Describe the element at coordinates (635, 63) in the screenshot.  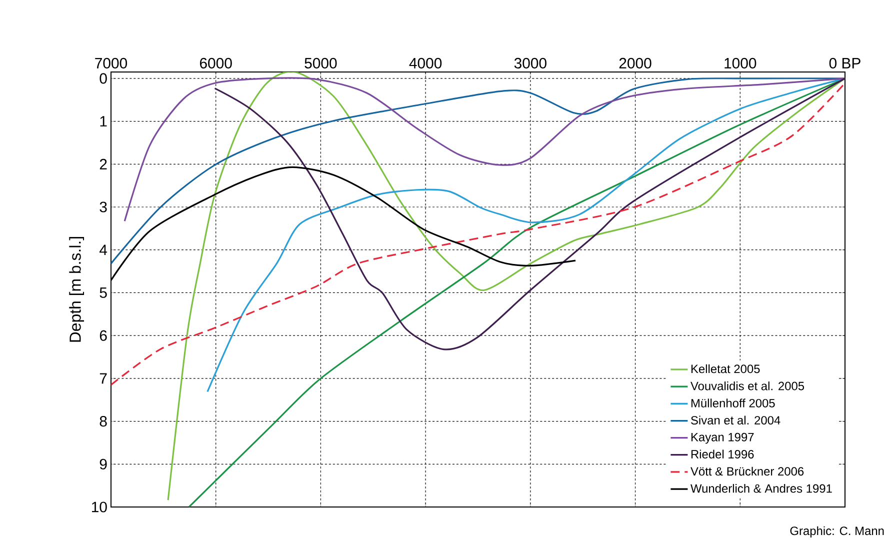
I see `x-tick-label: 2000` at that location.